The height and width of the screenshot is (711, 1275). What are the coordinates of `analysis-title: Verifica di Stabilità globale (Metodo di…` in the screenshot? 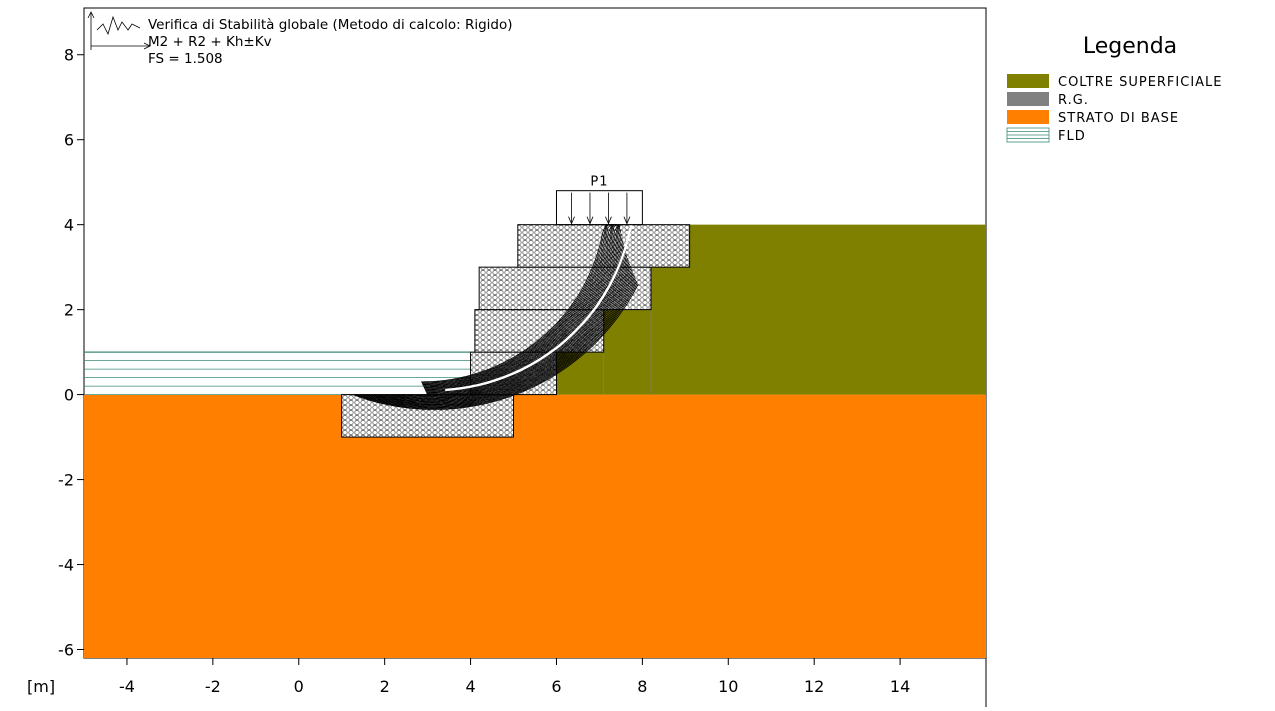 It's located at (330, 25).